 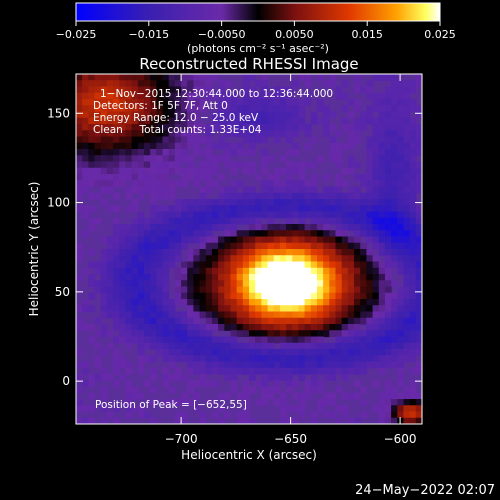 What do you see at coordinates (148, 34) in the screenshot?
I see `colorbar-tick-label: −0.015` at bounding box center [148, 34].